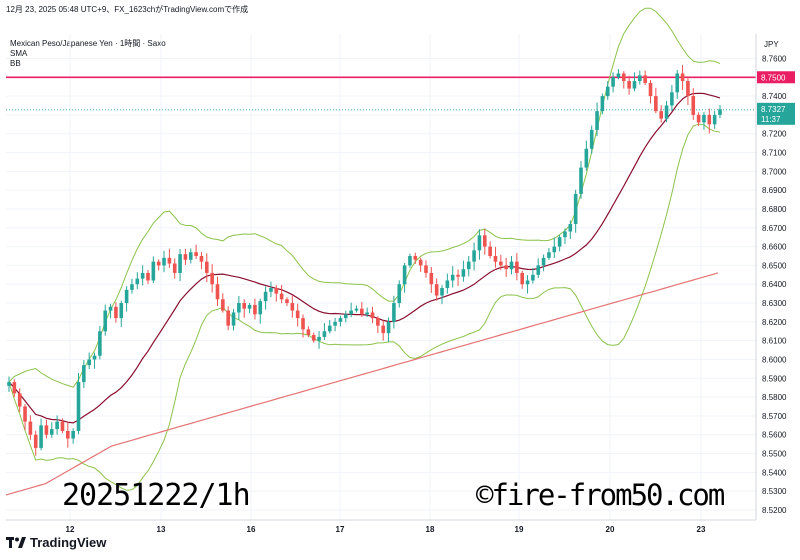 This screenshot has width=800, height=560. I want to click on y-tick-label: 8.5200, so click(774, 510).